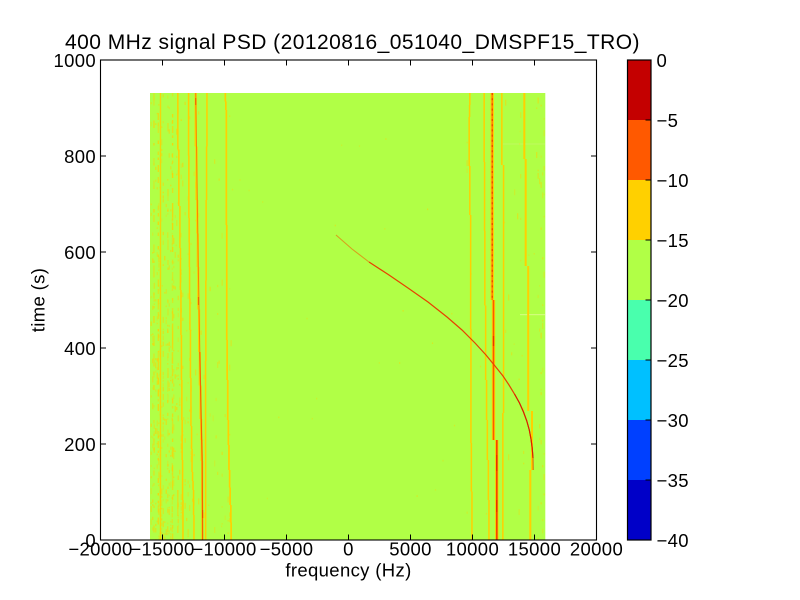 This screenshot has width=800, height=600. I want to click on svg-text: −5000, so click(287, 549).